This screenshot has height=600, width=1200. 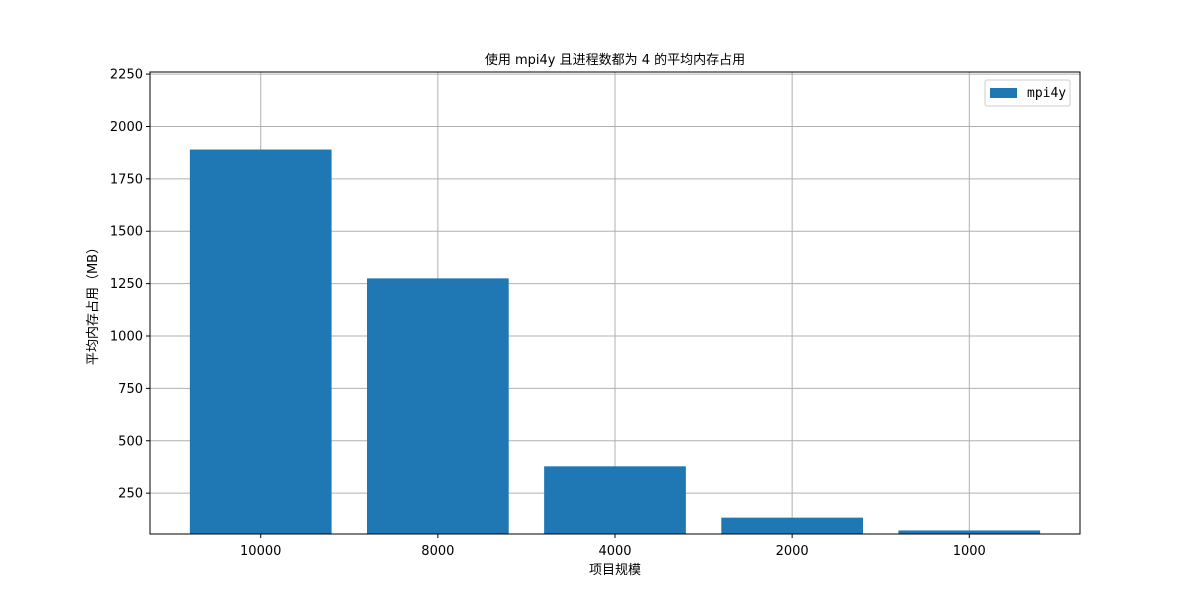 What do you see at coordinates (615, 60) in the screenshot?
I see `chart-title: 使用 mpi4y 且进程数都为 4 的平均内存占用` at bounding box center [615, 60].